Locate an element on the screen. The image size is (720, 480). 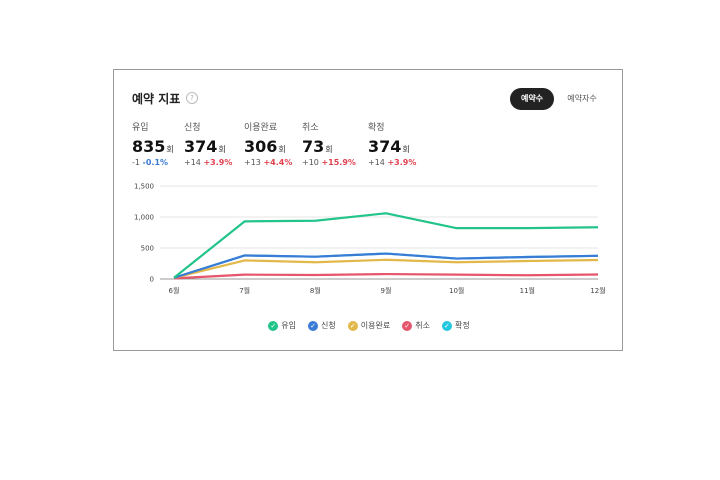
y-tick-label: 0 is located at coordinates (152, 280).